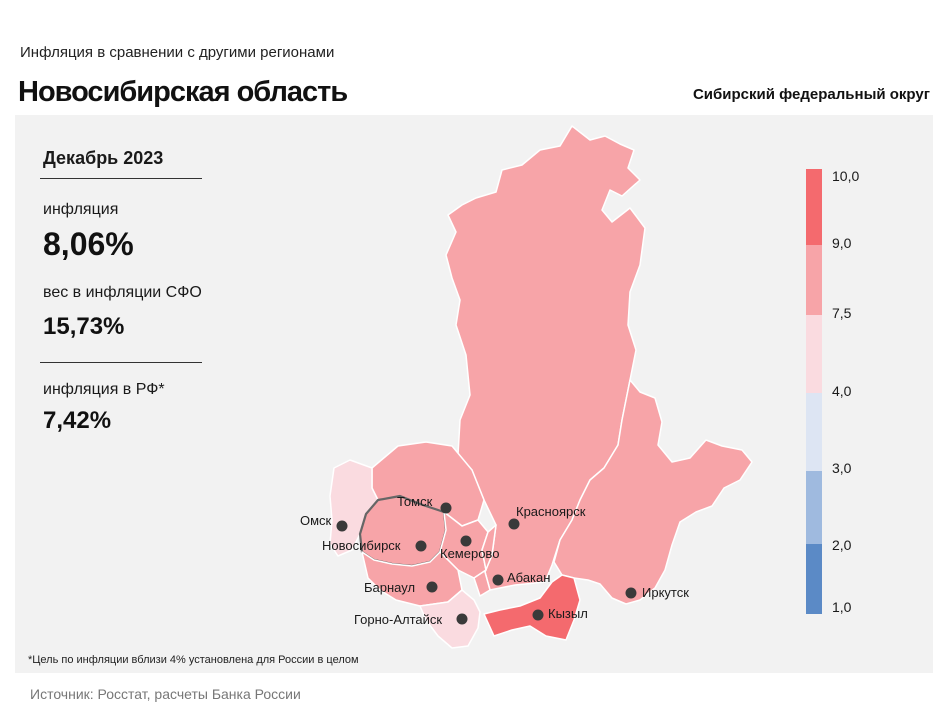 The width and height of the screenshot is (950, 713). I want to click on city-barnaul: Барнаул, so click(401, 587).